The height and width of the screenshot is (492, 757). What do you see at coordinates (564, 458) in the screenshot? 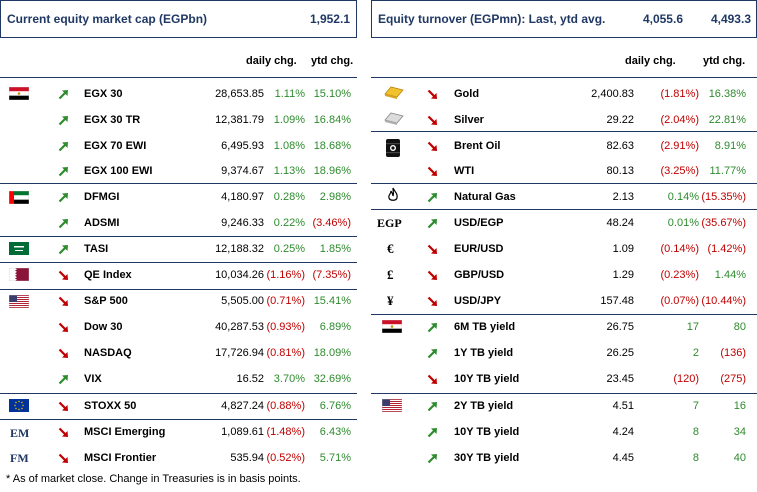
I see `table-row: 30Y TB yield 4.45 8 40` at bounding box center [564, 458].